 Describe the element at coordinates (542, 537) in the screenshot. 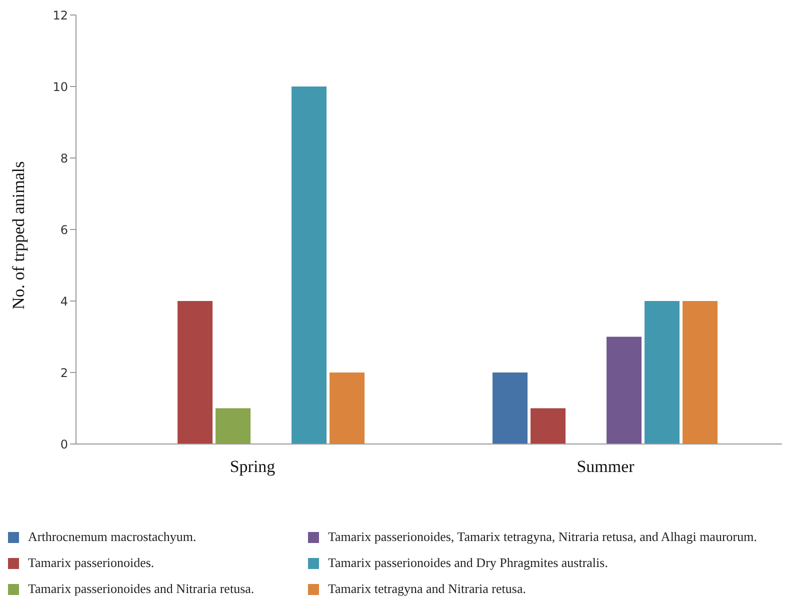

I see `legend-label: Tamarix passerionoides, Tamarix tetragyna, Nitraria retusa, and Alhagi maurorum.` at that location.